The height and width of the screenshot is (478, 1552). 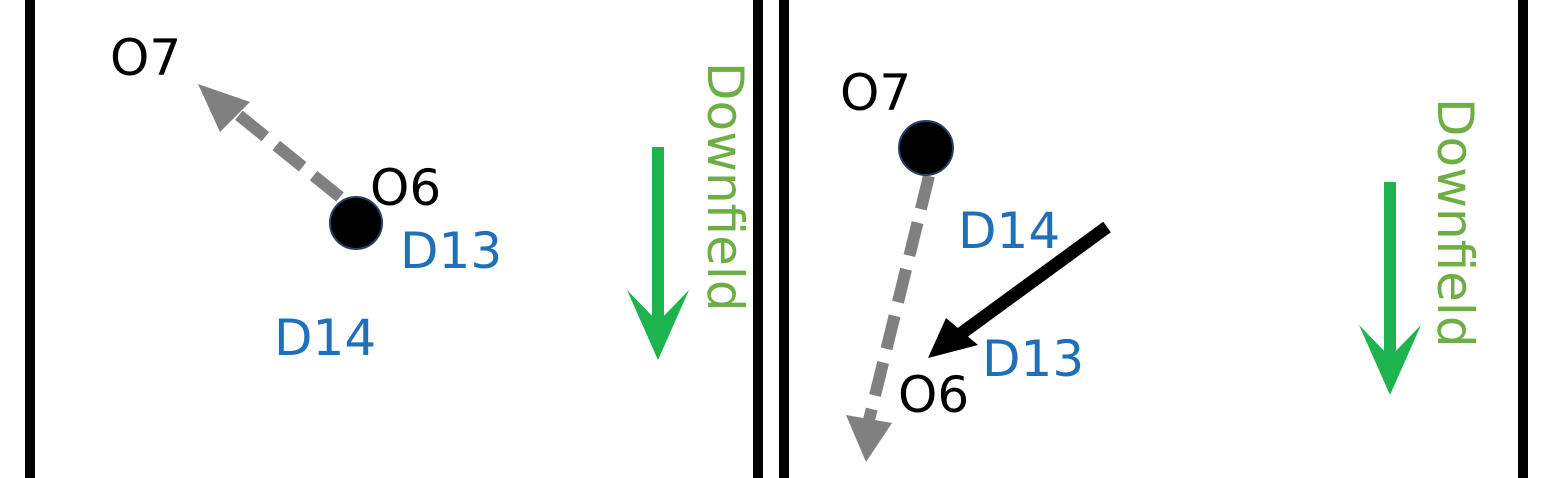 What do you see at coordinates (1031, 282) in the screenshot?
I see `right-defender-route-arrow` at bounding box center [1031, 282].